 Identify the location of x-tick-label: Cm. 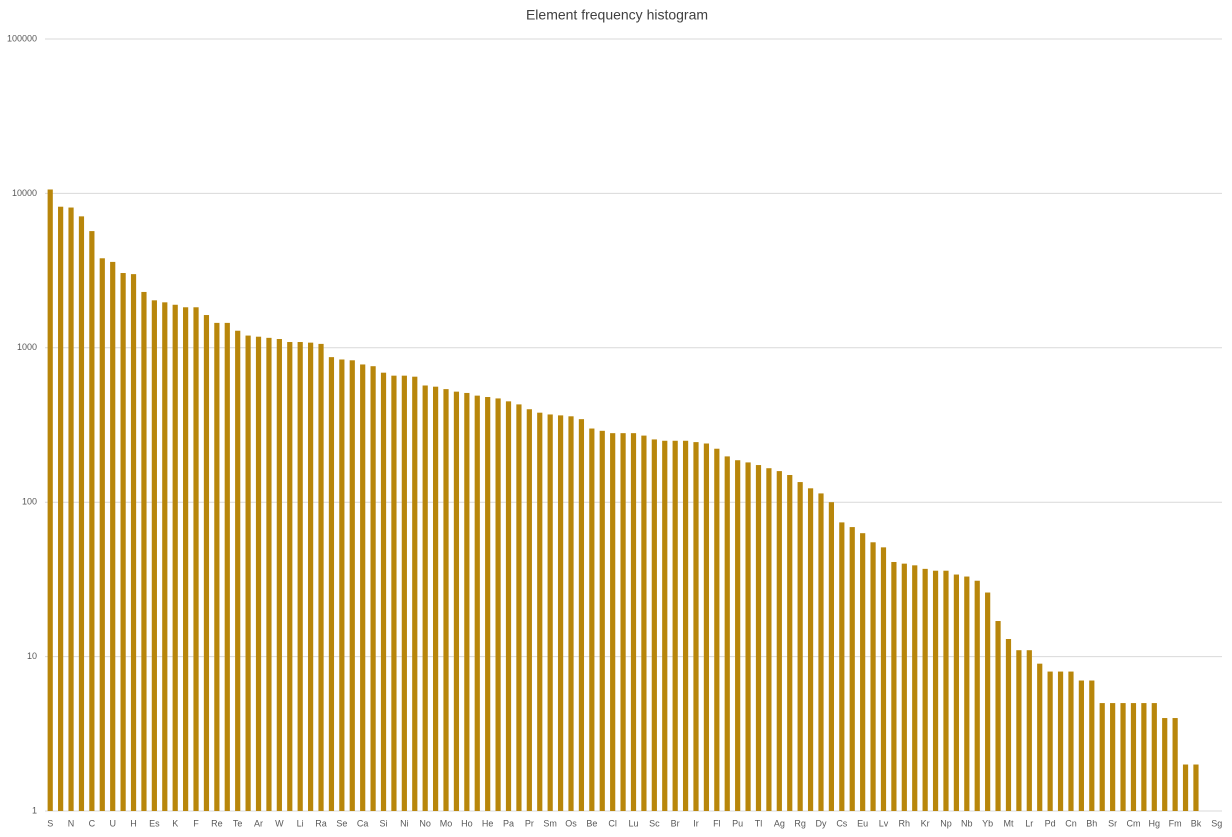
(1133, 823).